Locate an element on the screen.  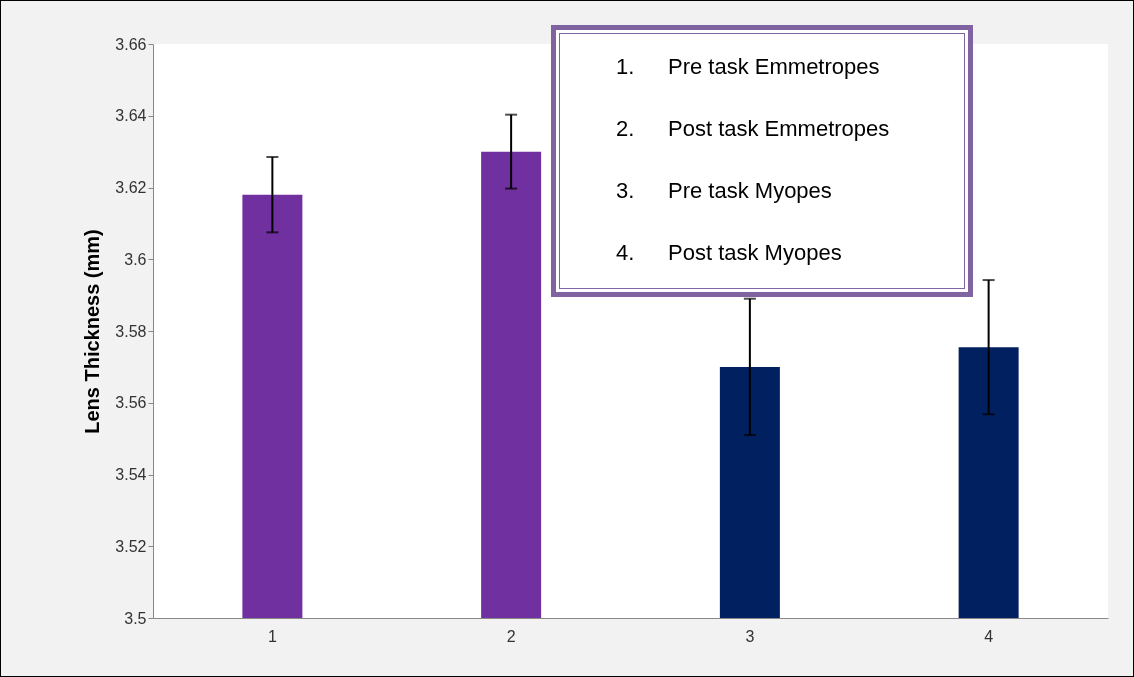
y-tick-label: 3.62 is located at coordinates (131, 187).